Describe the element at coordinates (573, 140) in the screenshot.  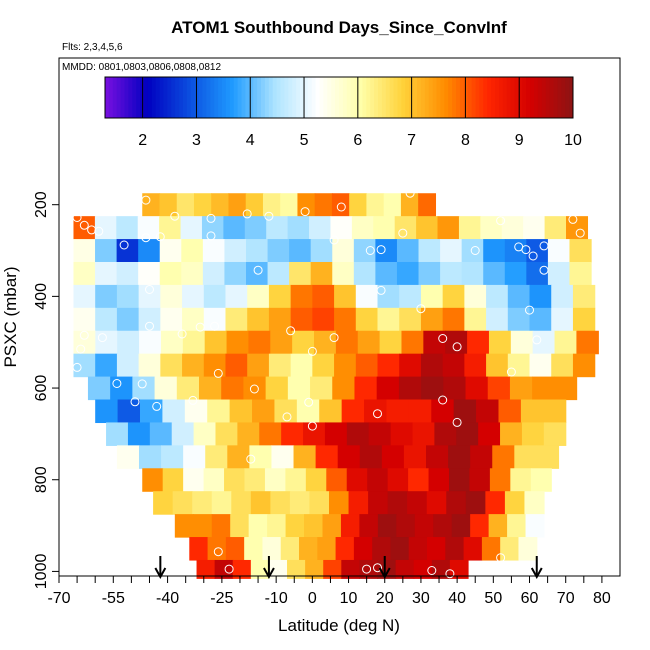
I see `colorbar-tick-label: 10` at that location.